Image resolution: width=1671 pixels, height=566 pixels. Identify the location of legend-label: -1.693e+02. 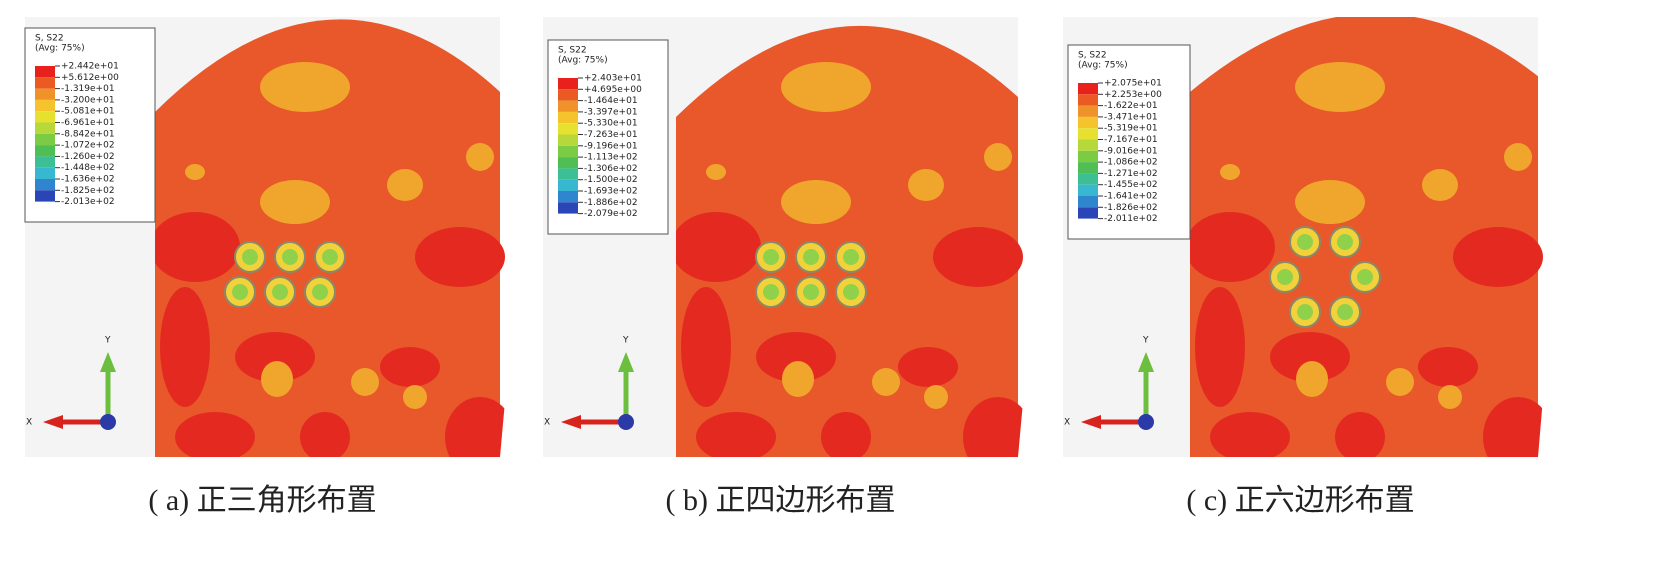
(611, 192).